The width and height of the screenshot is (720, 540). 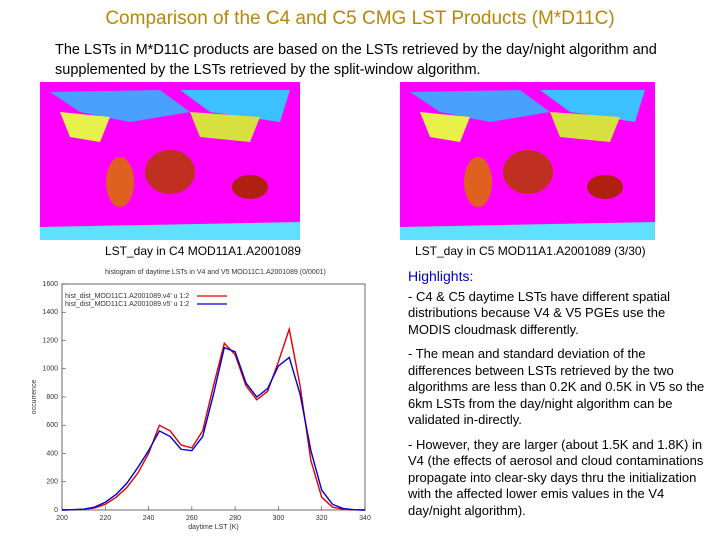 I want to click on y-tick-label: 600, so click(x=52, y=425).